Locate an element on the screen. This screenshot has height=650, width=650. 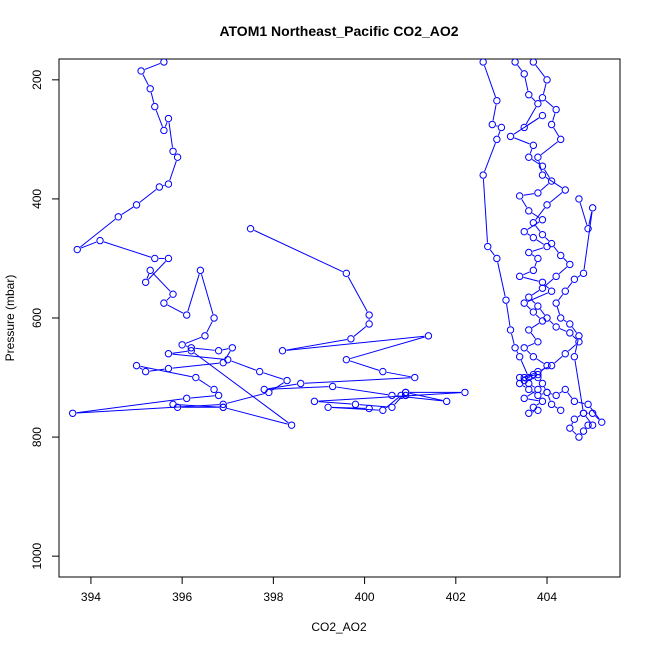
y-axis-label: Pressure (mbar) is located at coordinates (10, 318).